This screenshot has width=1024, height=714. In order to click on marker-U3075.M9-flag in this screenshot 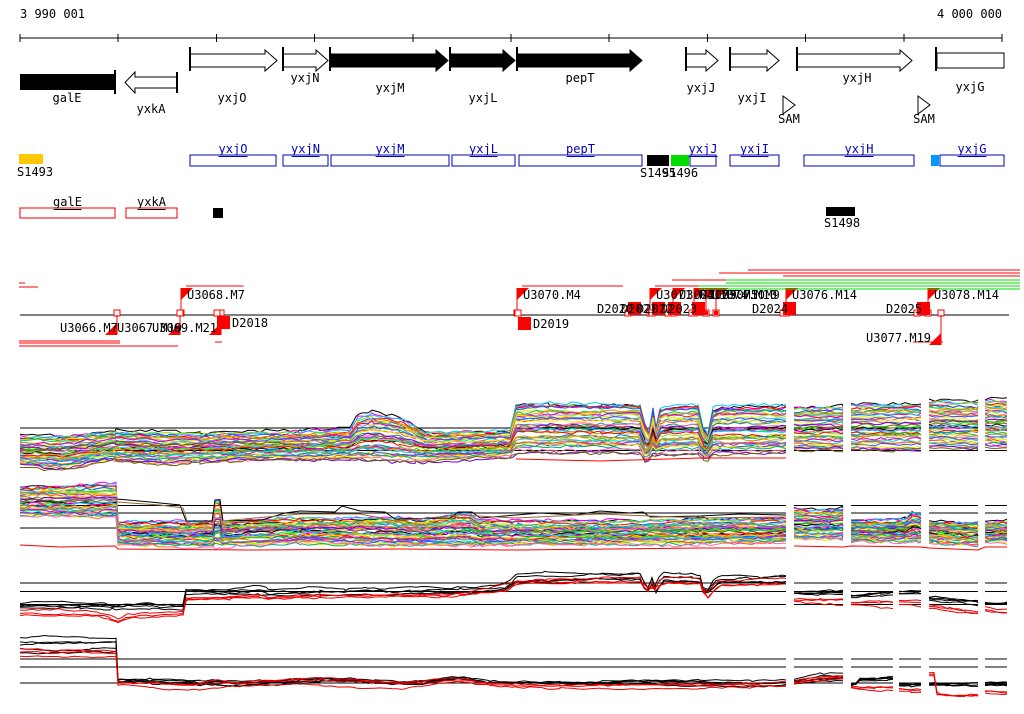, I will do `click(722, 294)`.